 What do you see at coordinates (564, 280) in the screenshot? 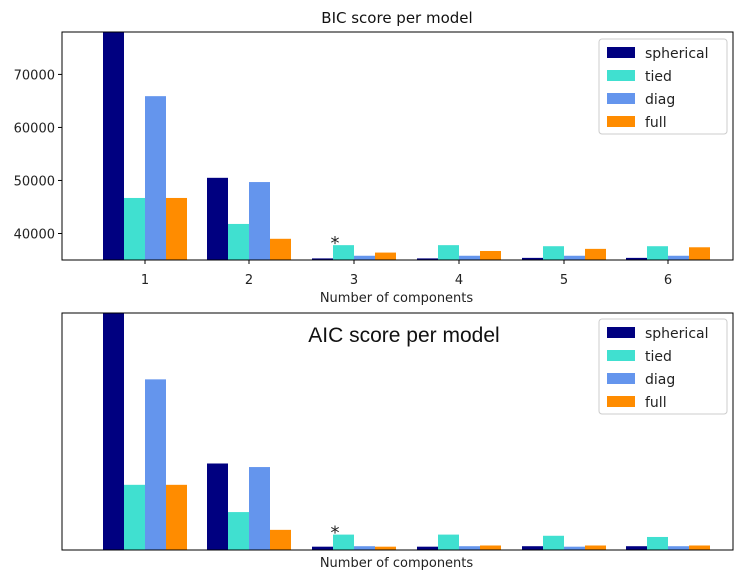
I see `x-tick-label: 5` at bounding box center [564, 280].